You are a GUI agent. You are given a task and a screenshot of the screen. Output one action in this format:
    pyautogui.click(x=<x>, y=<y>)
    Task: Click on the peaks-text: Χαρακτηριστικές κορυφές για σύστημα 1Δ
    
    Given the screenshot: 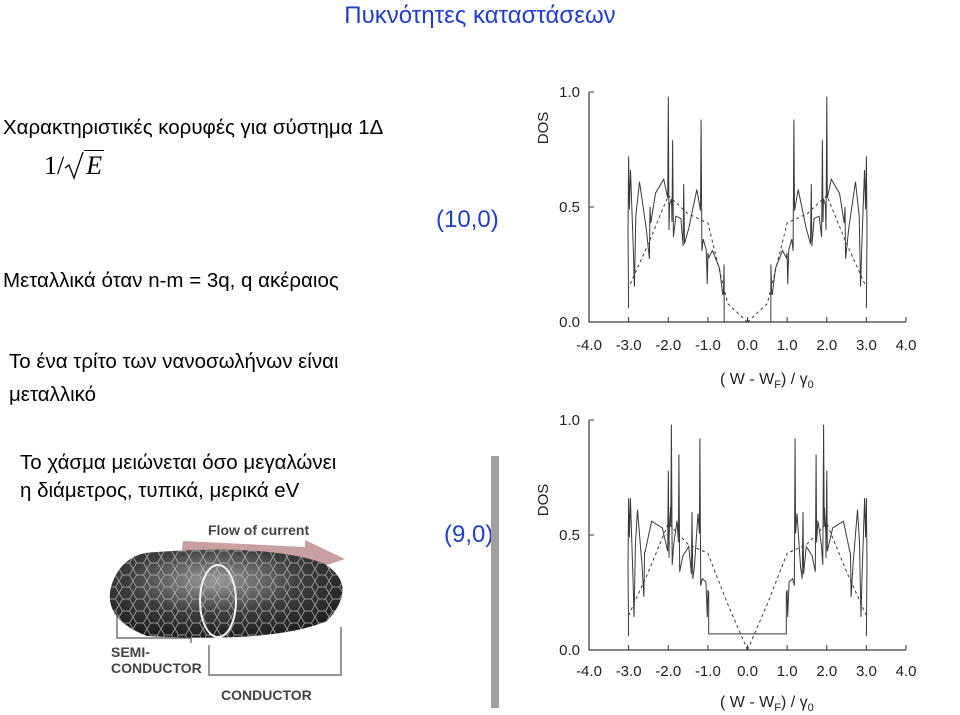 What is the action you would take?
    pyautogui.click(x=193, y=127)
    